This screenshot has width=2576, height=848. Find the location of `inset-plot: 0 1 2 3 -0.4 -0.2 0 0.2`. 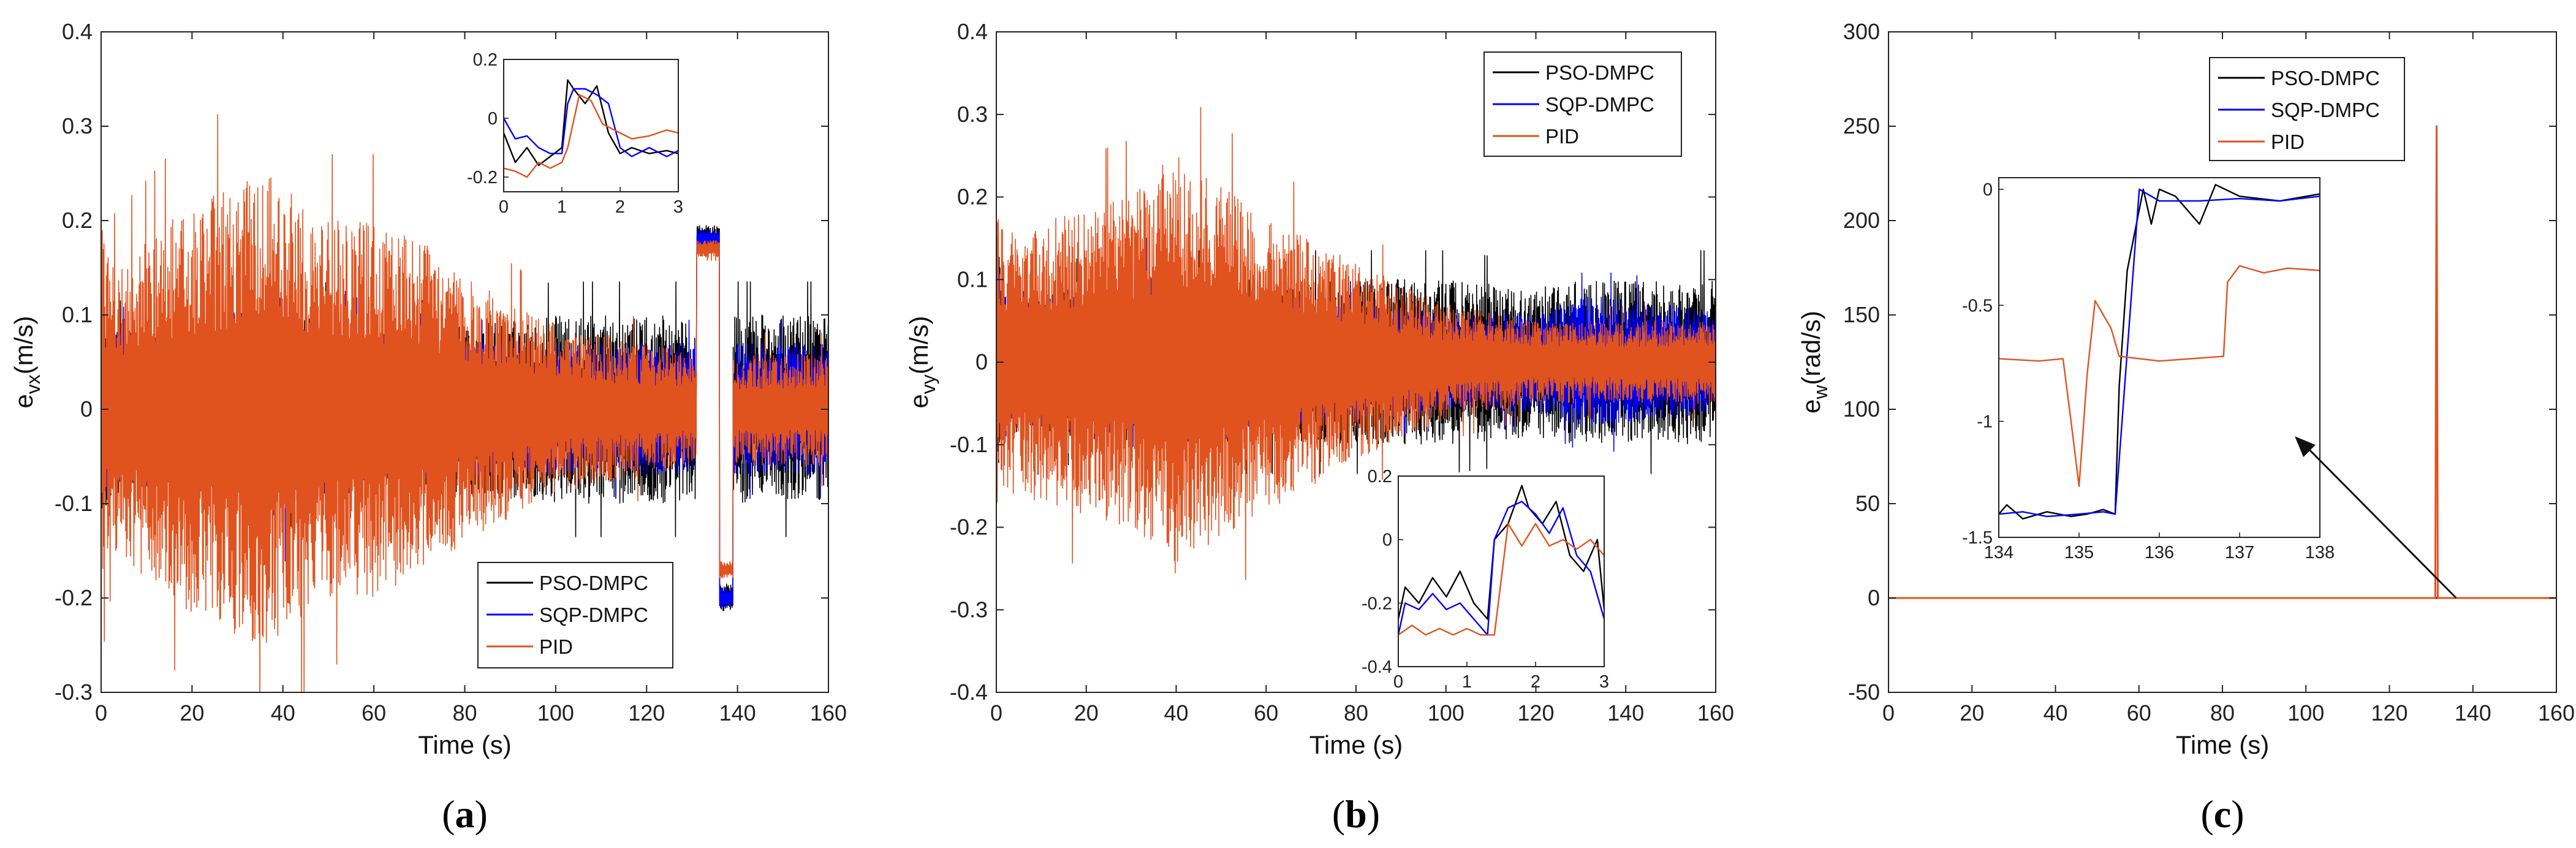

inset-plot: 0 1 2 3 -0.4 -0.2 0 0.2 is located at coordinates (1486, 579).